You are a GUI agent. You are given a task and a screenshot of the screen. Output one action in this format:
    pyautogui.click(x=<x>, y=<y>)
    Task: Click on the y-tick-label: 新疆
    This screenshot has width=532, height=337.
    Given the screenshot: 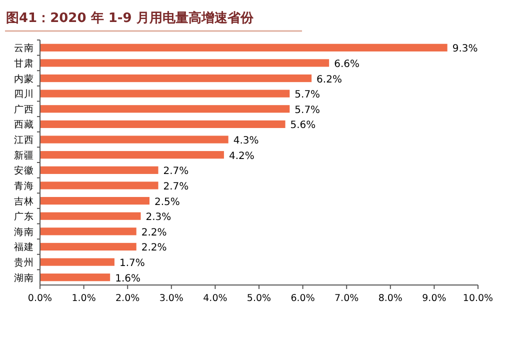 What is the action you would take?
    pyautogui.click(x=24, y=155)
    